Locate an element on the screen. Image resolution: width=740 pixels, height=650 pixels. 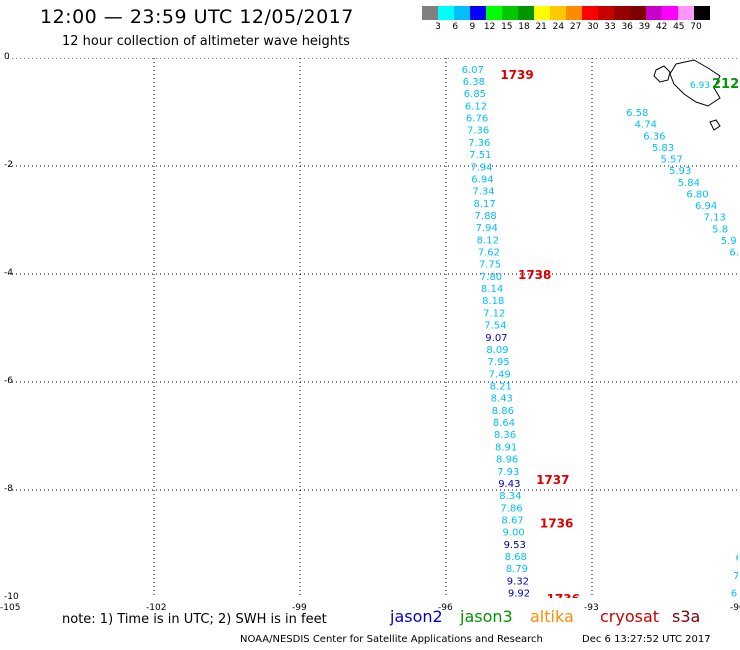
colorbar-label: 36 is located at coordinates (627, 27).